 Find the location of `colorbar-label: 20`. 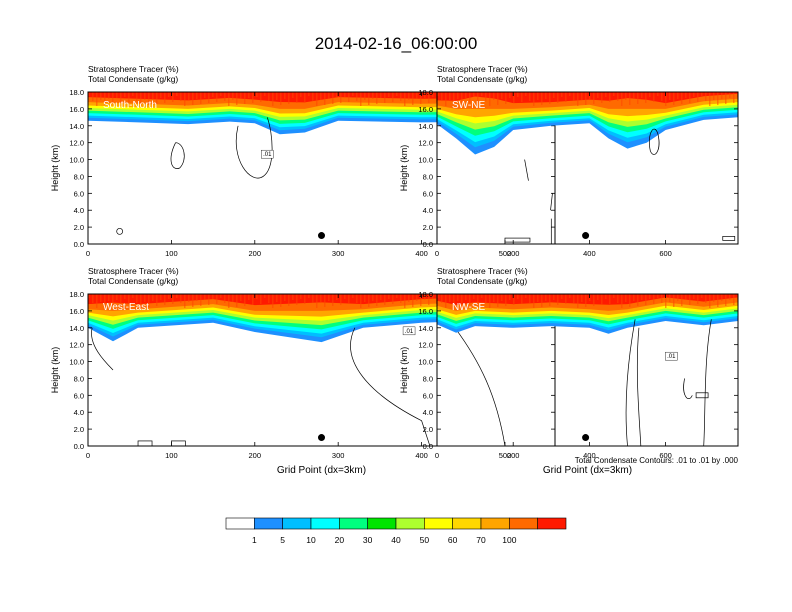

colorbar-label: 20 is located at coordinates (340, 540).